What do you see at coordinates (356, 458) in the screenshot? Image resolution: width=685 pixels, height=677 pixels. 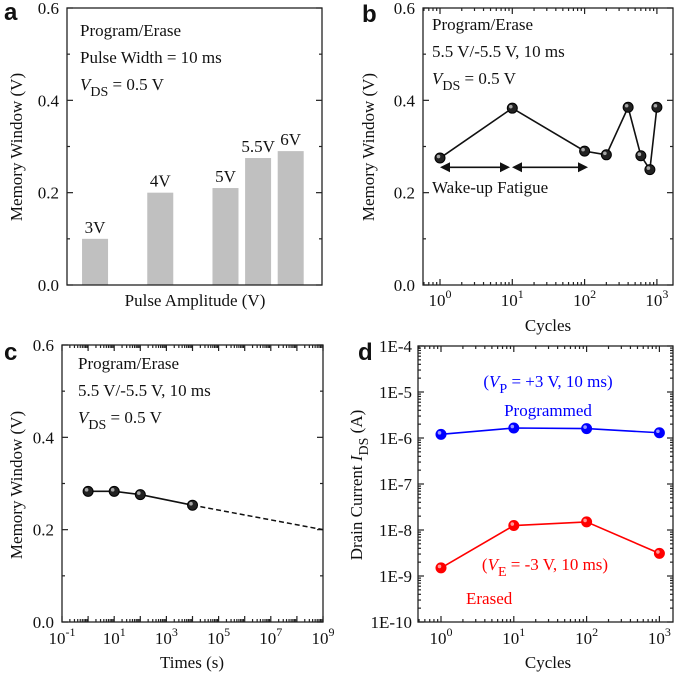 I see `italic-variable: I` at bounding box center [356, 458].